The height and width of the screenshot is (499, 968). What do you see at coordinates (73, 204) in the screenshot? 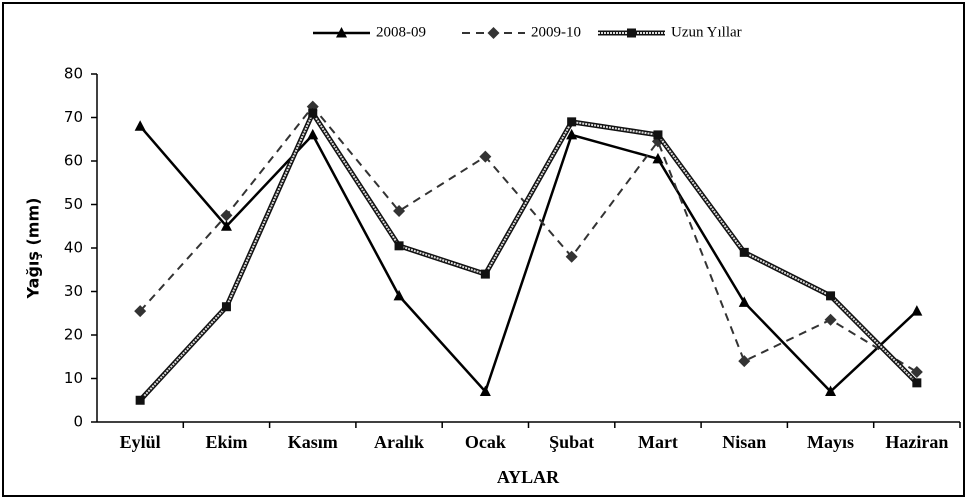
I see `y-tick-label: 50` at bounding box center [73, 204].